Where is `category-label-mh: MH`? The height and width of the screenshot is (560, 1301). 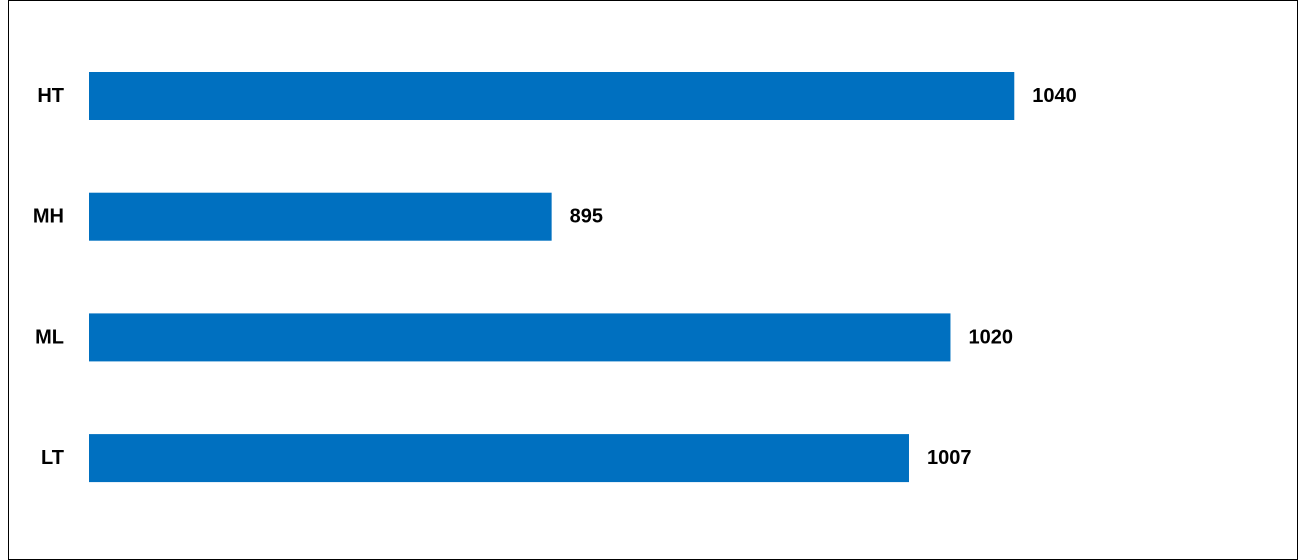
category-label-mh: MH is located at coordinates (48, 217).